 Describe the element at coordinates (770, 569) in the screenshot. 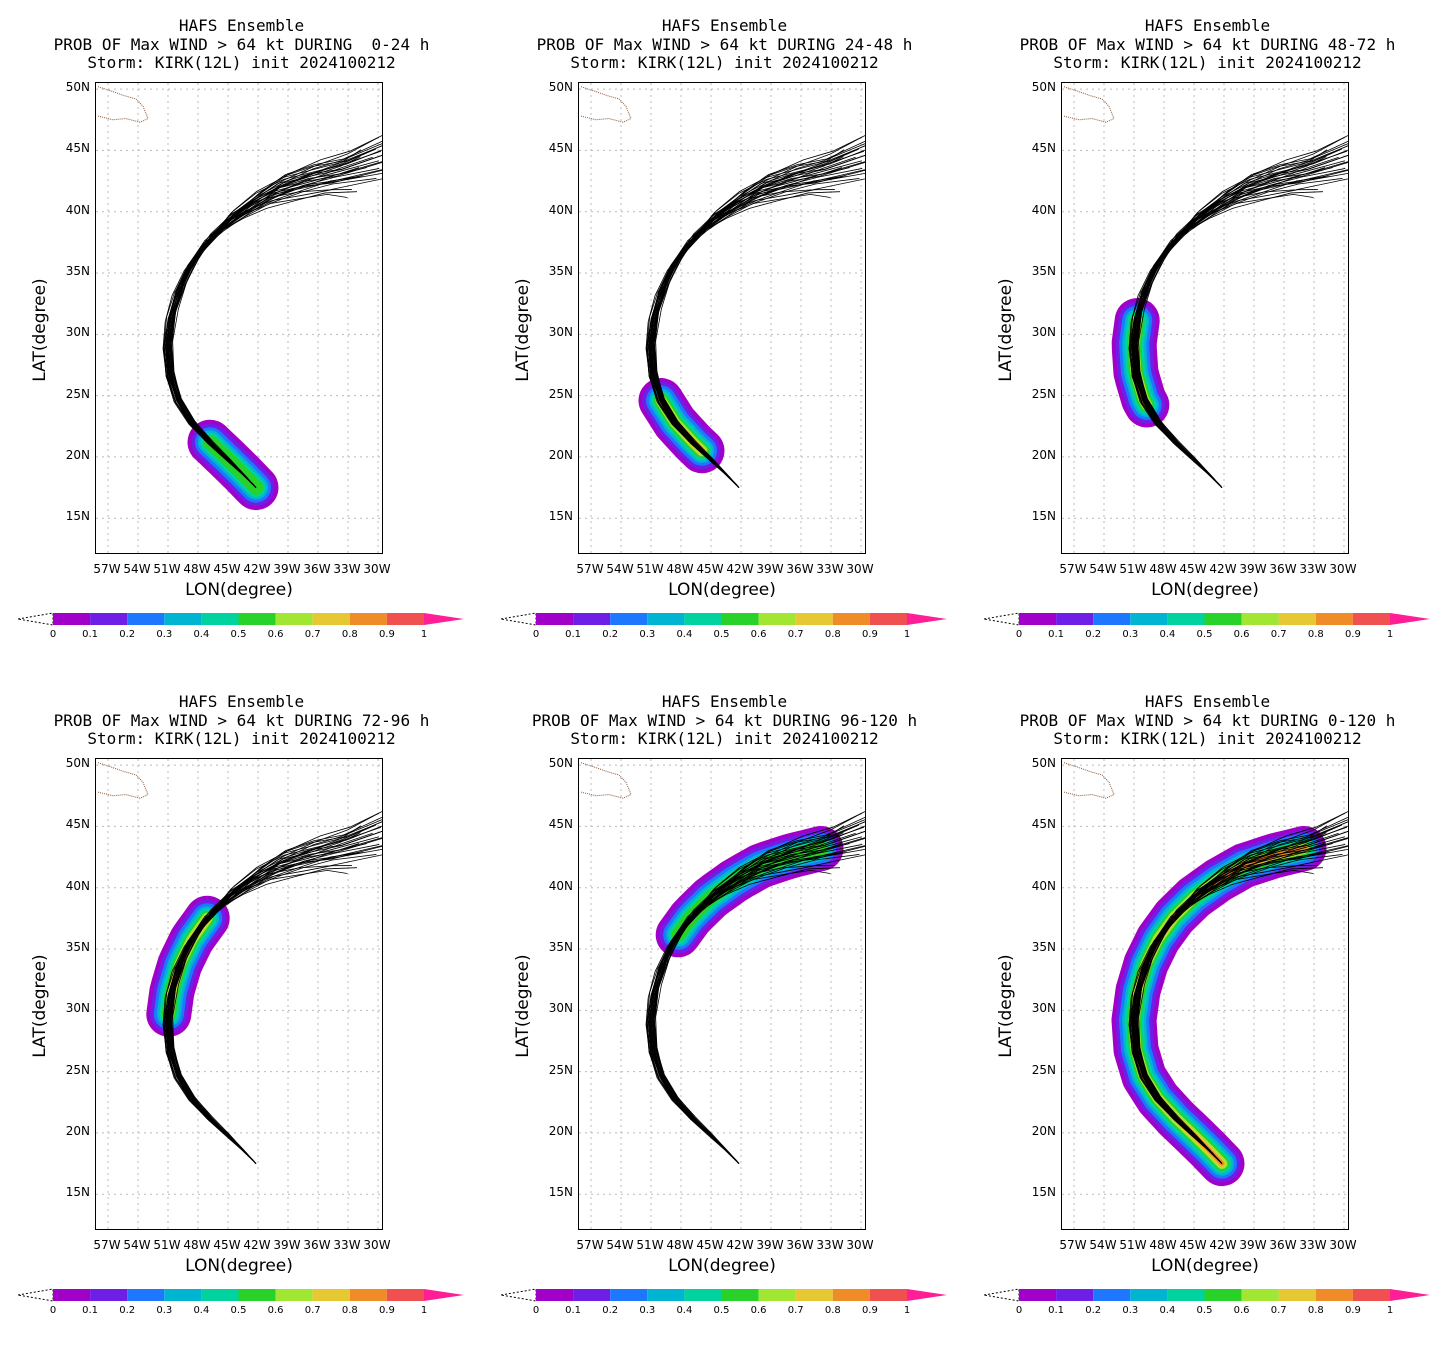

I see `lon-tick-label: 39W` at that location.